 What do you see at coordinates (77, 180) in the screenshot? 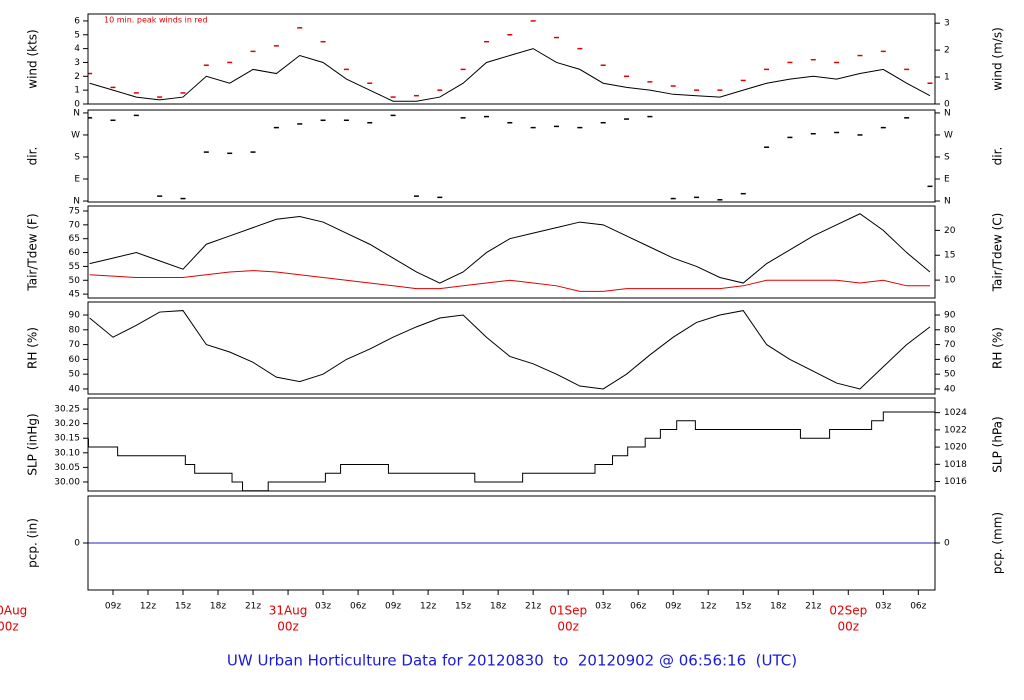
I see `y-tick-label: E` at bounding box center [77, 180].